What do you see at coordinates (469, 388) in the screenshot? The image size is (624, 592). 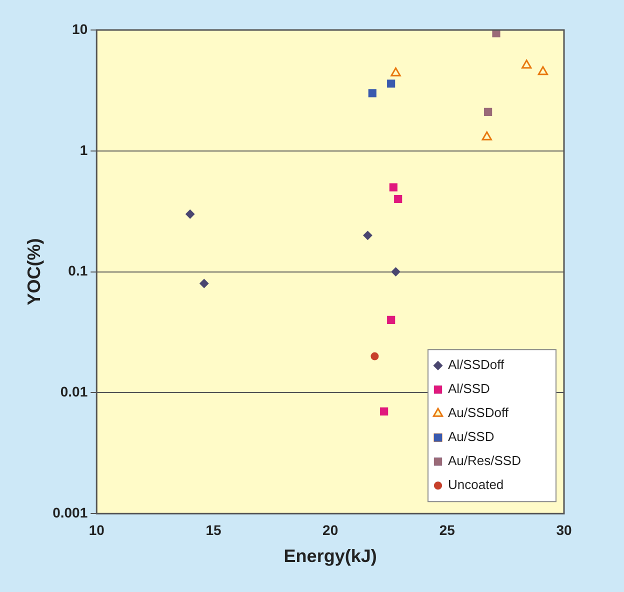 I see `legend-label: Al/SSD` at bounding box center [469, 388].